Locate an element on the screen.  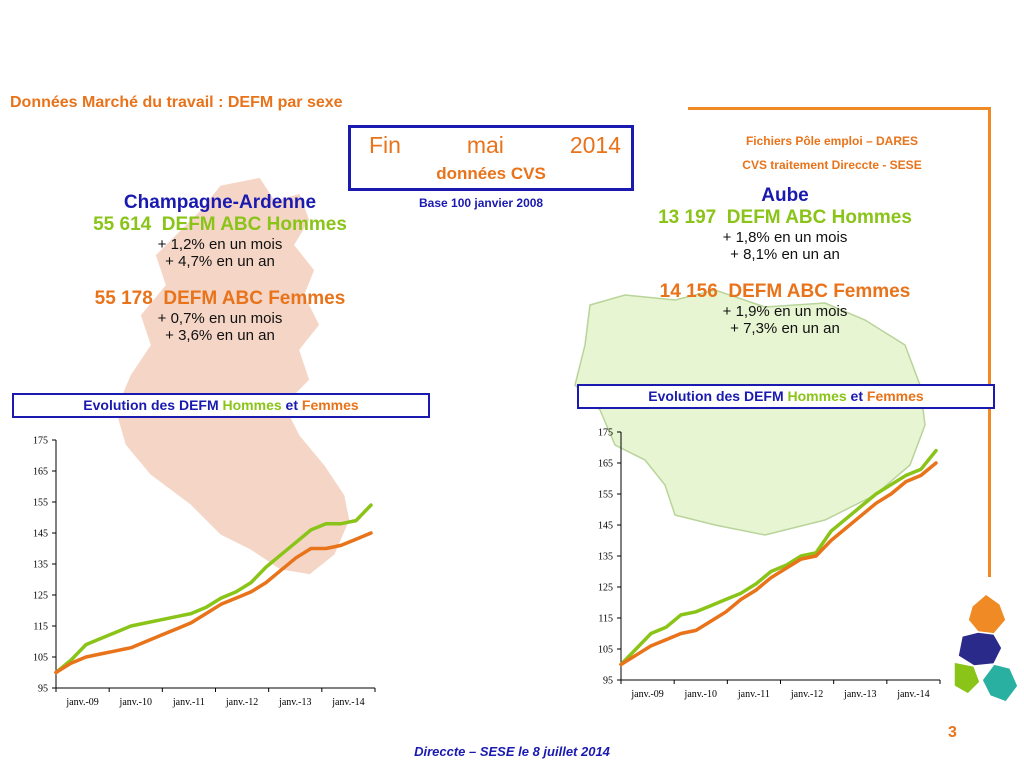
right-women-count: 14 156 is located at coordinates (688, 291).